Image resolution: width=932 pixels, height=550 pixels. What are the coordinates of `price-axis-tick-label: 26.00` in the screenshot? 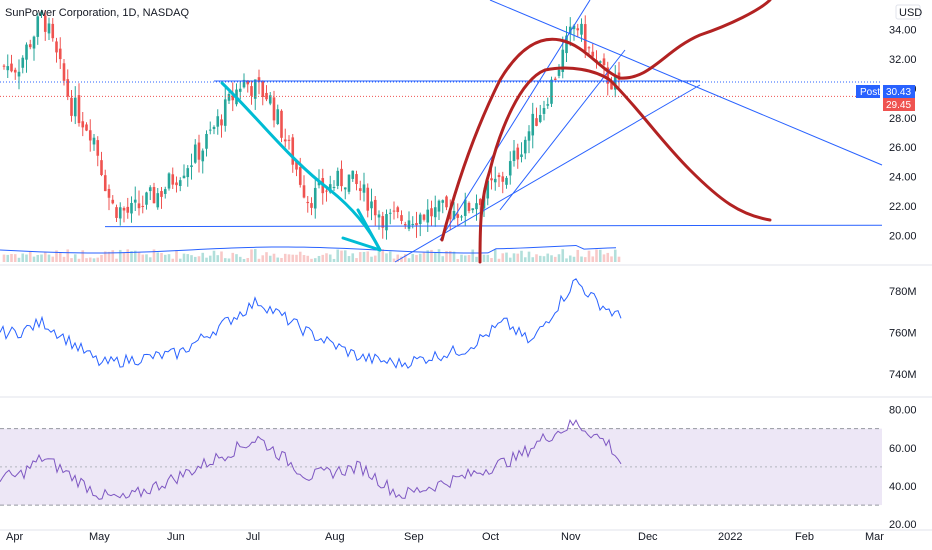 It's located at (903, 148).